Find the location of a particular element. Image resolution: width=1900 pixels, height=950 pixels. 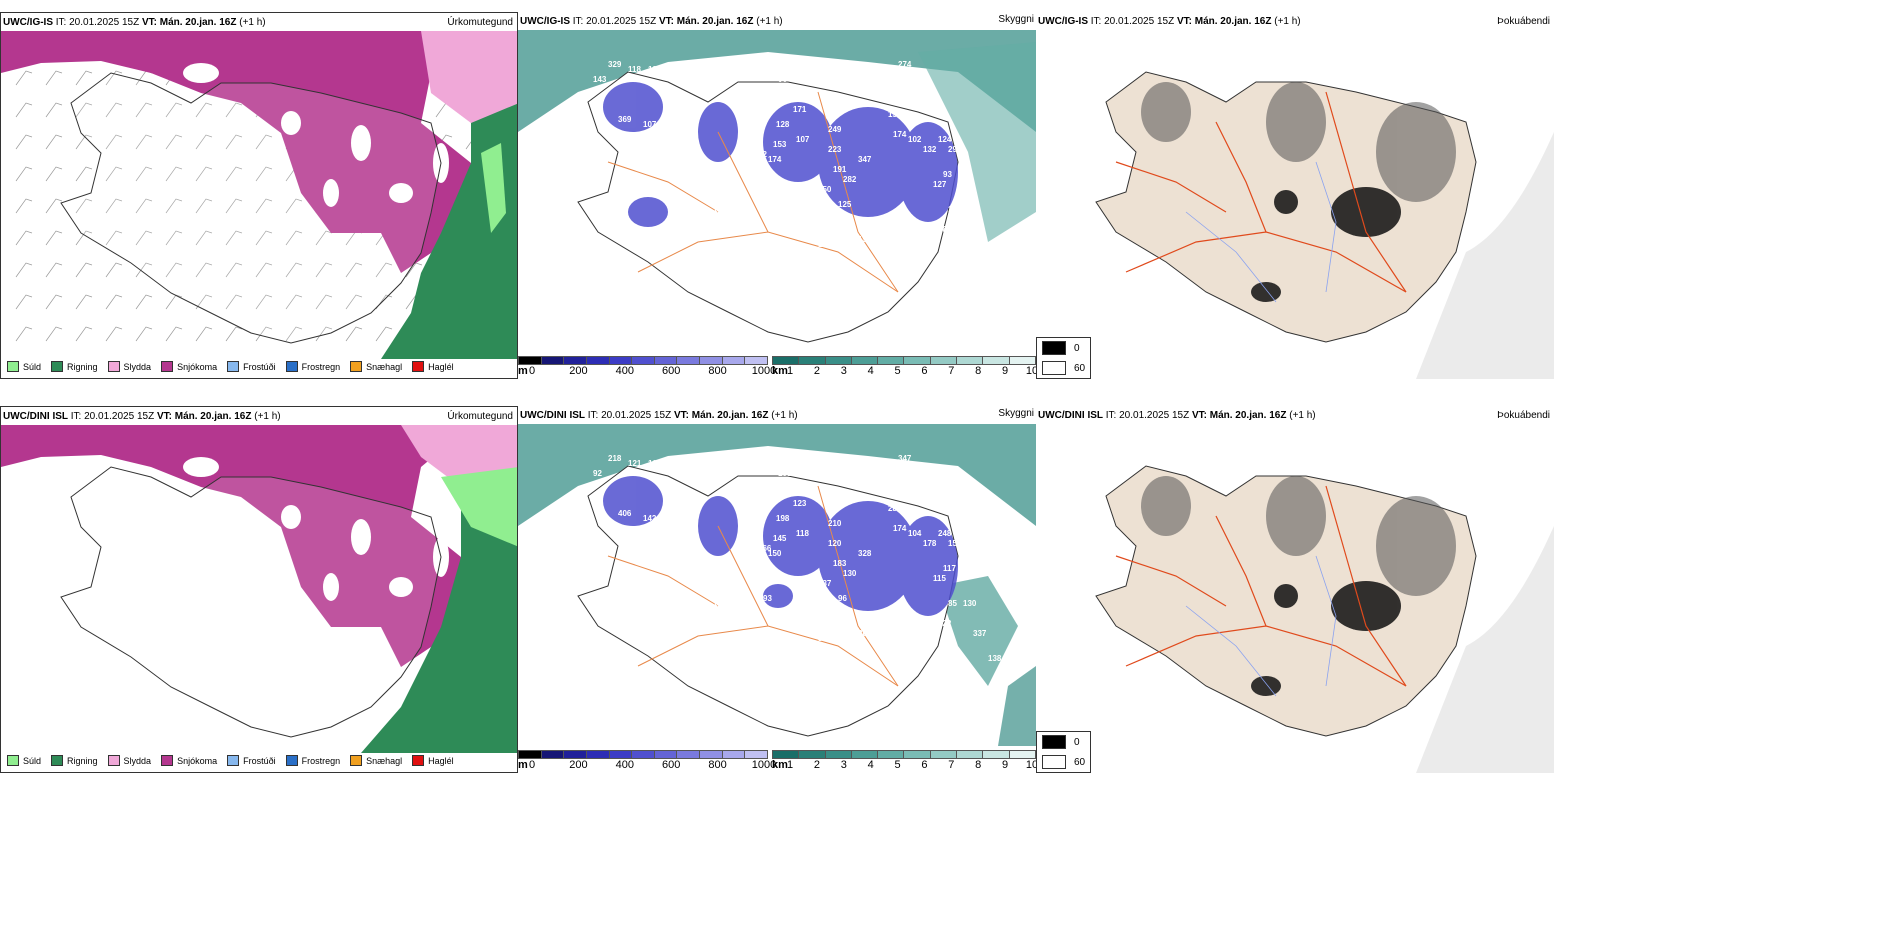

snow-depth-label: 92 is located at coordinates (597, 473).